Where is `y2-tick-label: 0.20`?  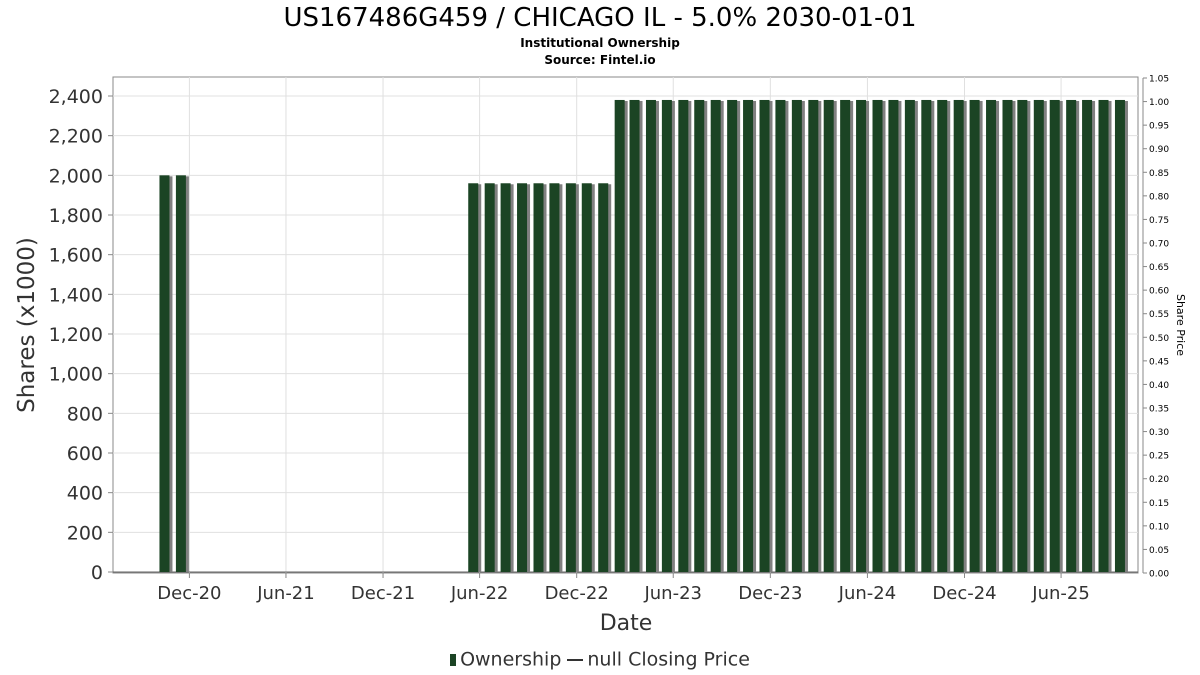
y2-tick-label: 0.20 is located at coordinates (1159, 480).